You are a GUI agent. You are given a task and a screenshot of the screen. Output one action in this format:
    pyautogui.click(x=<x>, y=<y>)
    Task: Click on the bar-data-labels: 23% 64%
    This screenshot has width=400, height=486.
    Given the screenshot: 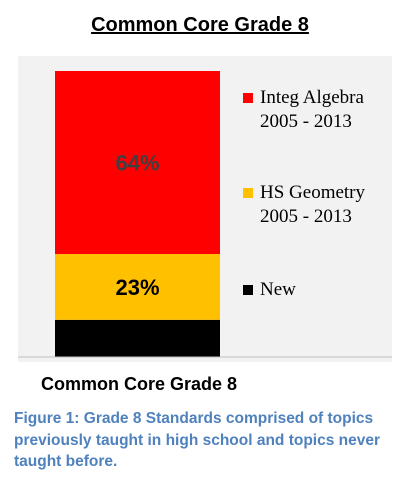 What is the action you would take?
    pyautogui.click(x=137, y=225)
    